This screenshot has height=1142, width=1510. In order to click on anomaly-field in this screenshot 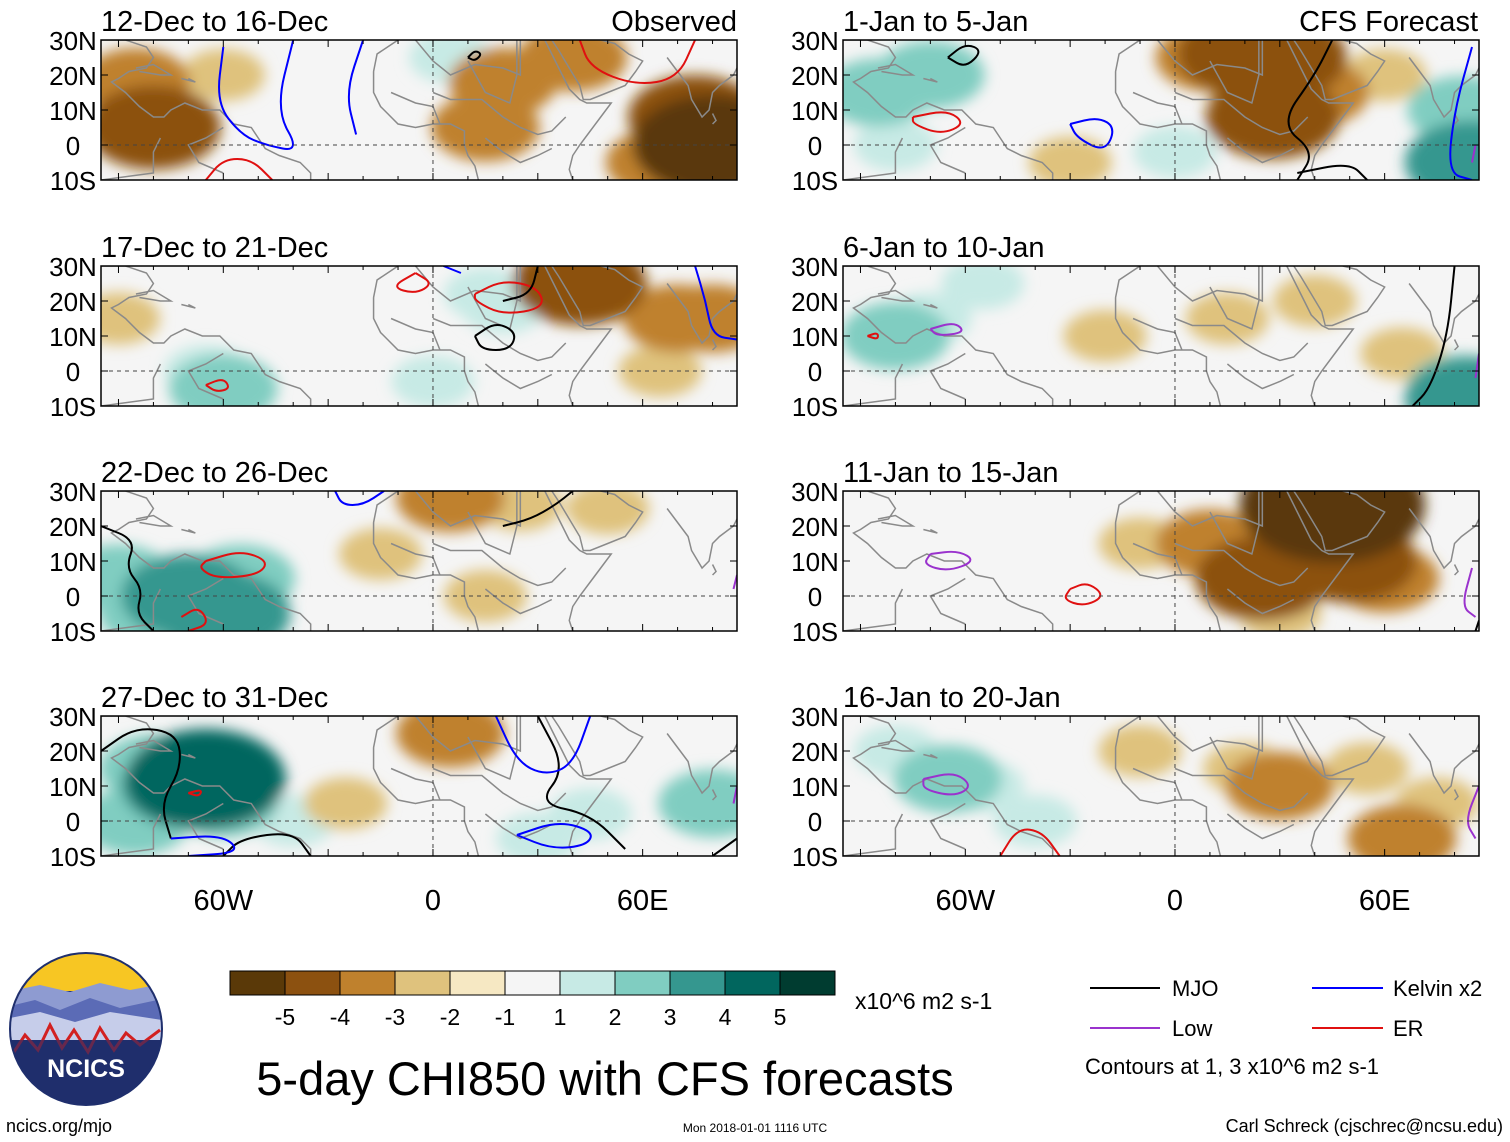, I will do `click(1269, 561)`.